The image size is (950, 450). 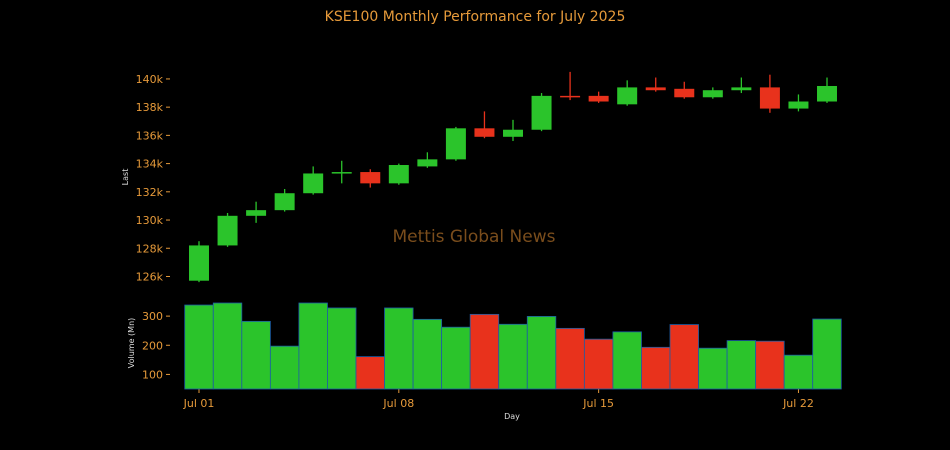 I want to click on price-tick-label: 136k, so click(x=150, y=135).